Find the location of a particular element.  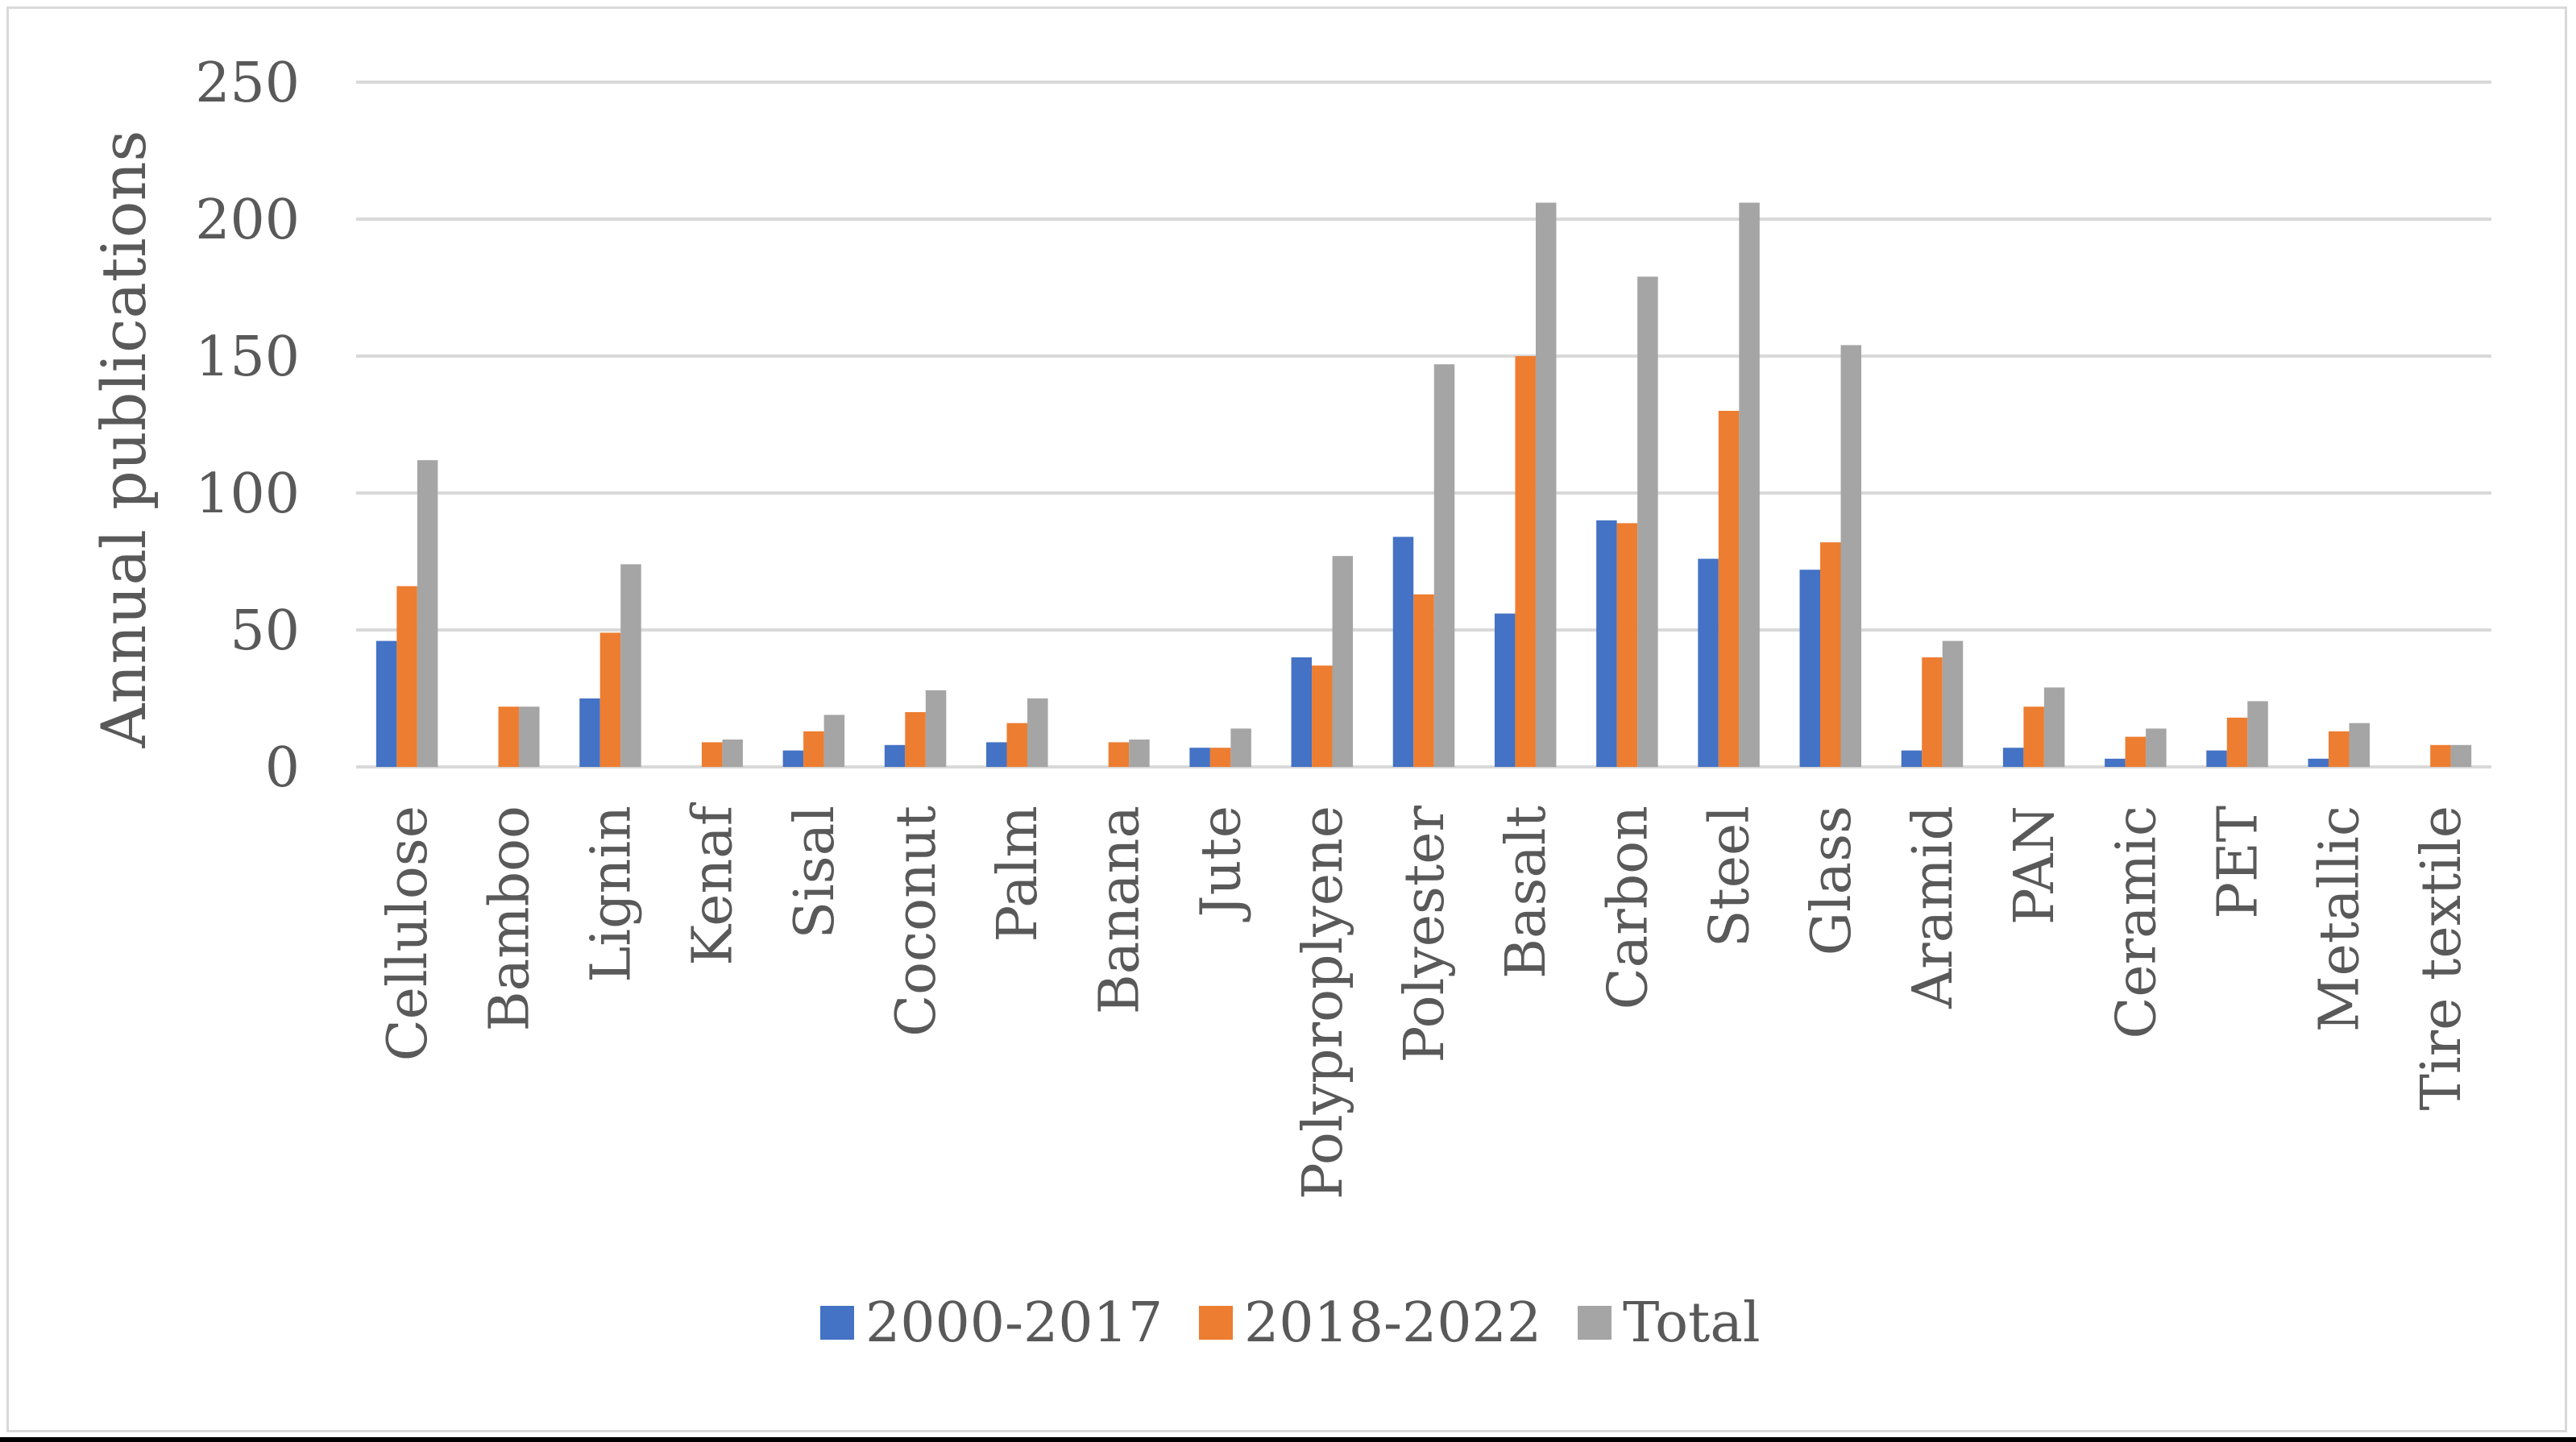

bar-metallic-2000-2017 is located at coordinates (2318, 762).